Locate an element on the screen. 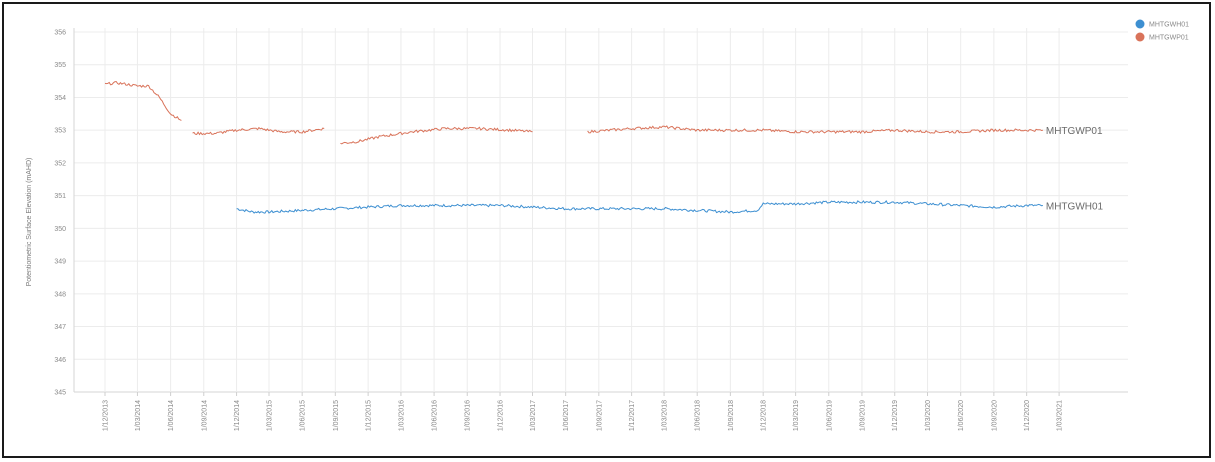  x-tick-label: 1/09/2019 is located at coordinates (862, 415).